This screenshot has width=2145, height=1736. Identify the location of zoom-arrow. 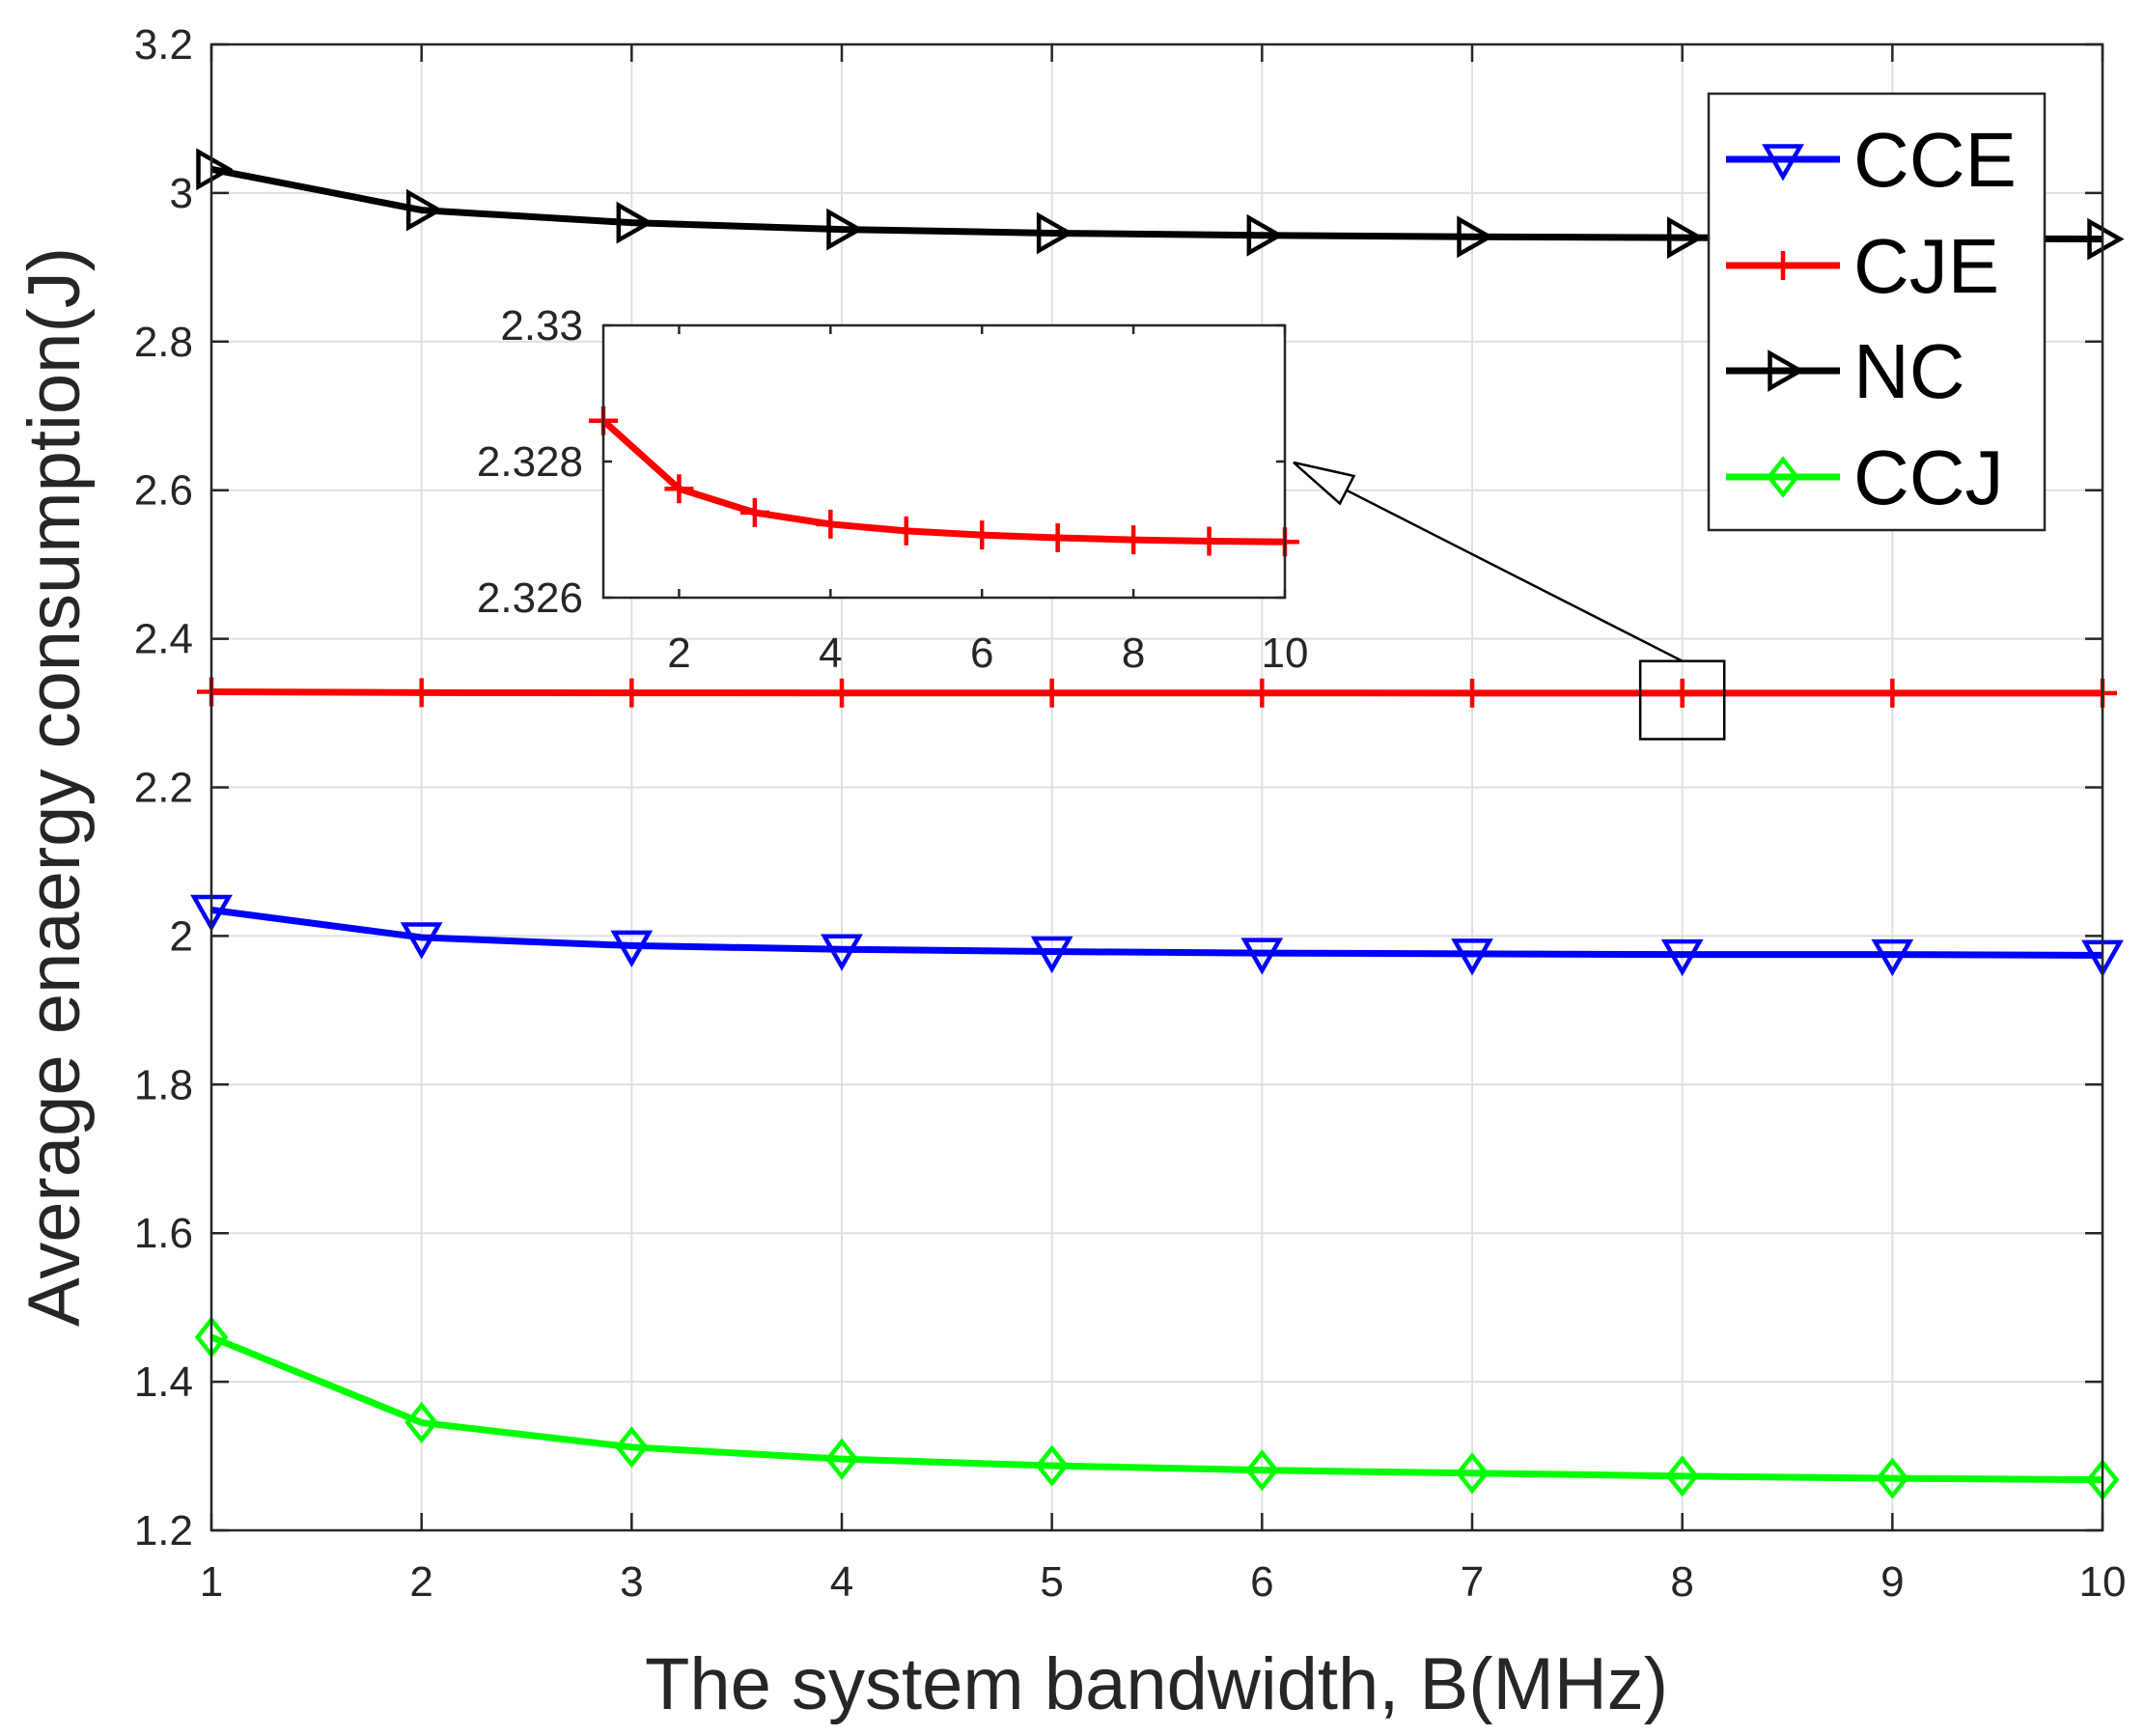
(1488, 561).